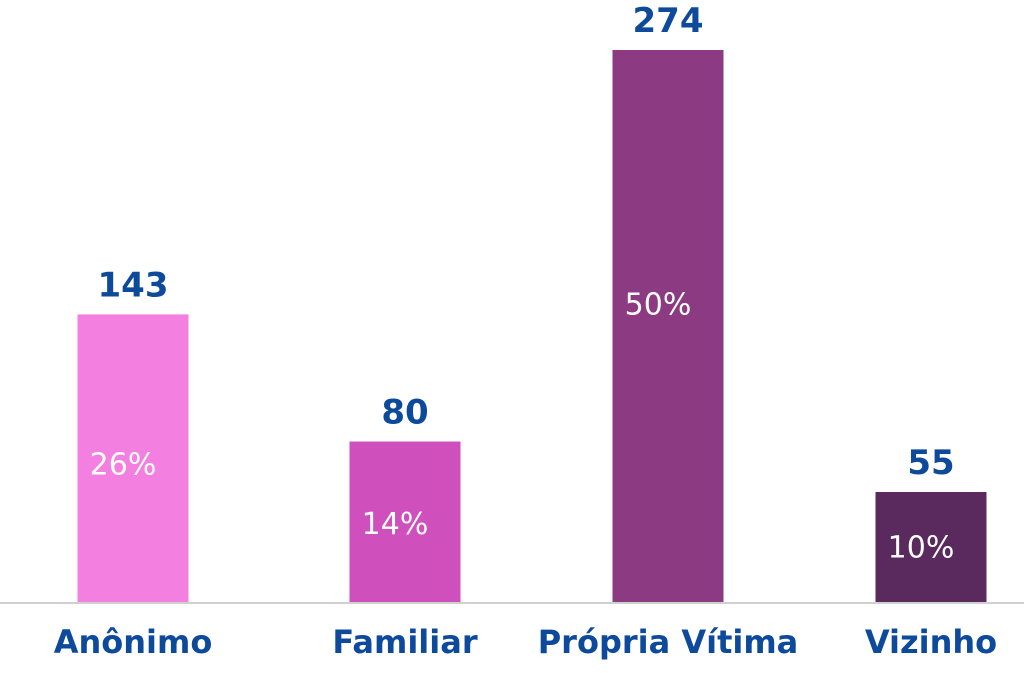 The image size is (1024, 673). What do you see at coordinates (668, 326) in the screenshot?
I see `bar-propria-vitima` at bounding box center [668, 326].